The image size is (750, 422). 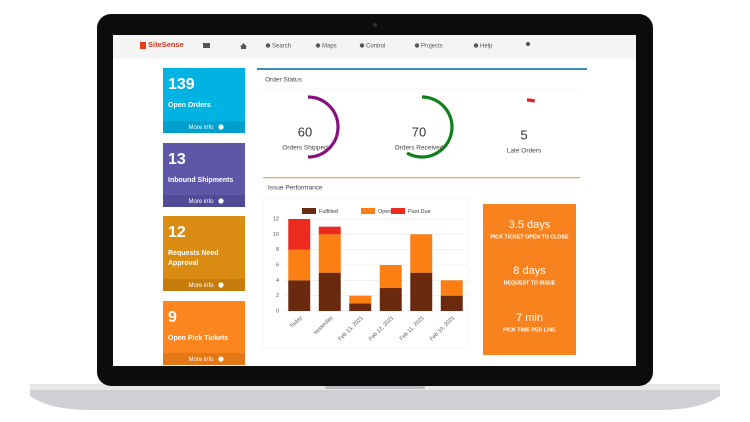 What do you see at coordinates (295, 188) in the screenshot?
I see `section-title: Issue Performance` at bounding box center [295, 188].